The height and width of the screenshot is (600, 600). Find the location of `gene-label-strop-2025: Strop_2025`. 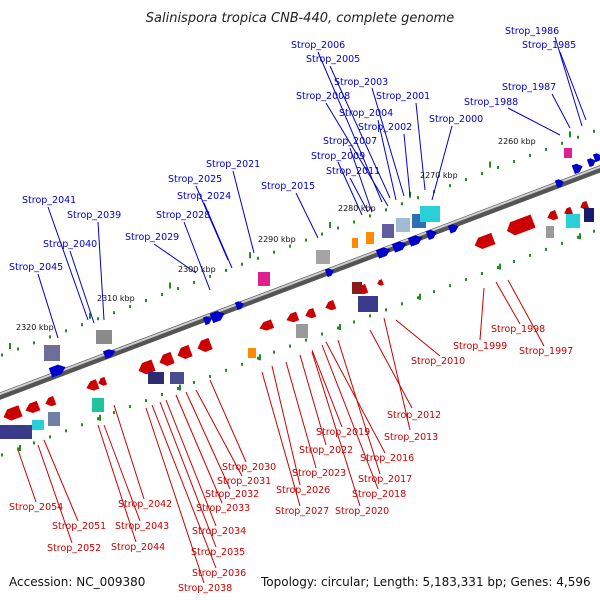

gene-label-strop-2025: Strop_2025 is located at coordinates (195, 179).